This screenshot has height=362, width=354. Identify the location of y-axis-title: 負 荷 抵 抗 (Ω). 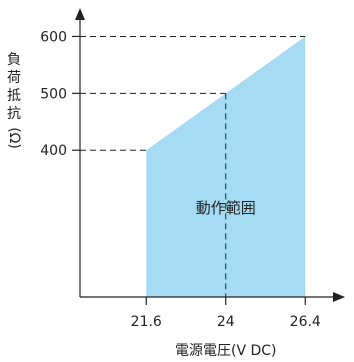
(14, 100).